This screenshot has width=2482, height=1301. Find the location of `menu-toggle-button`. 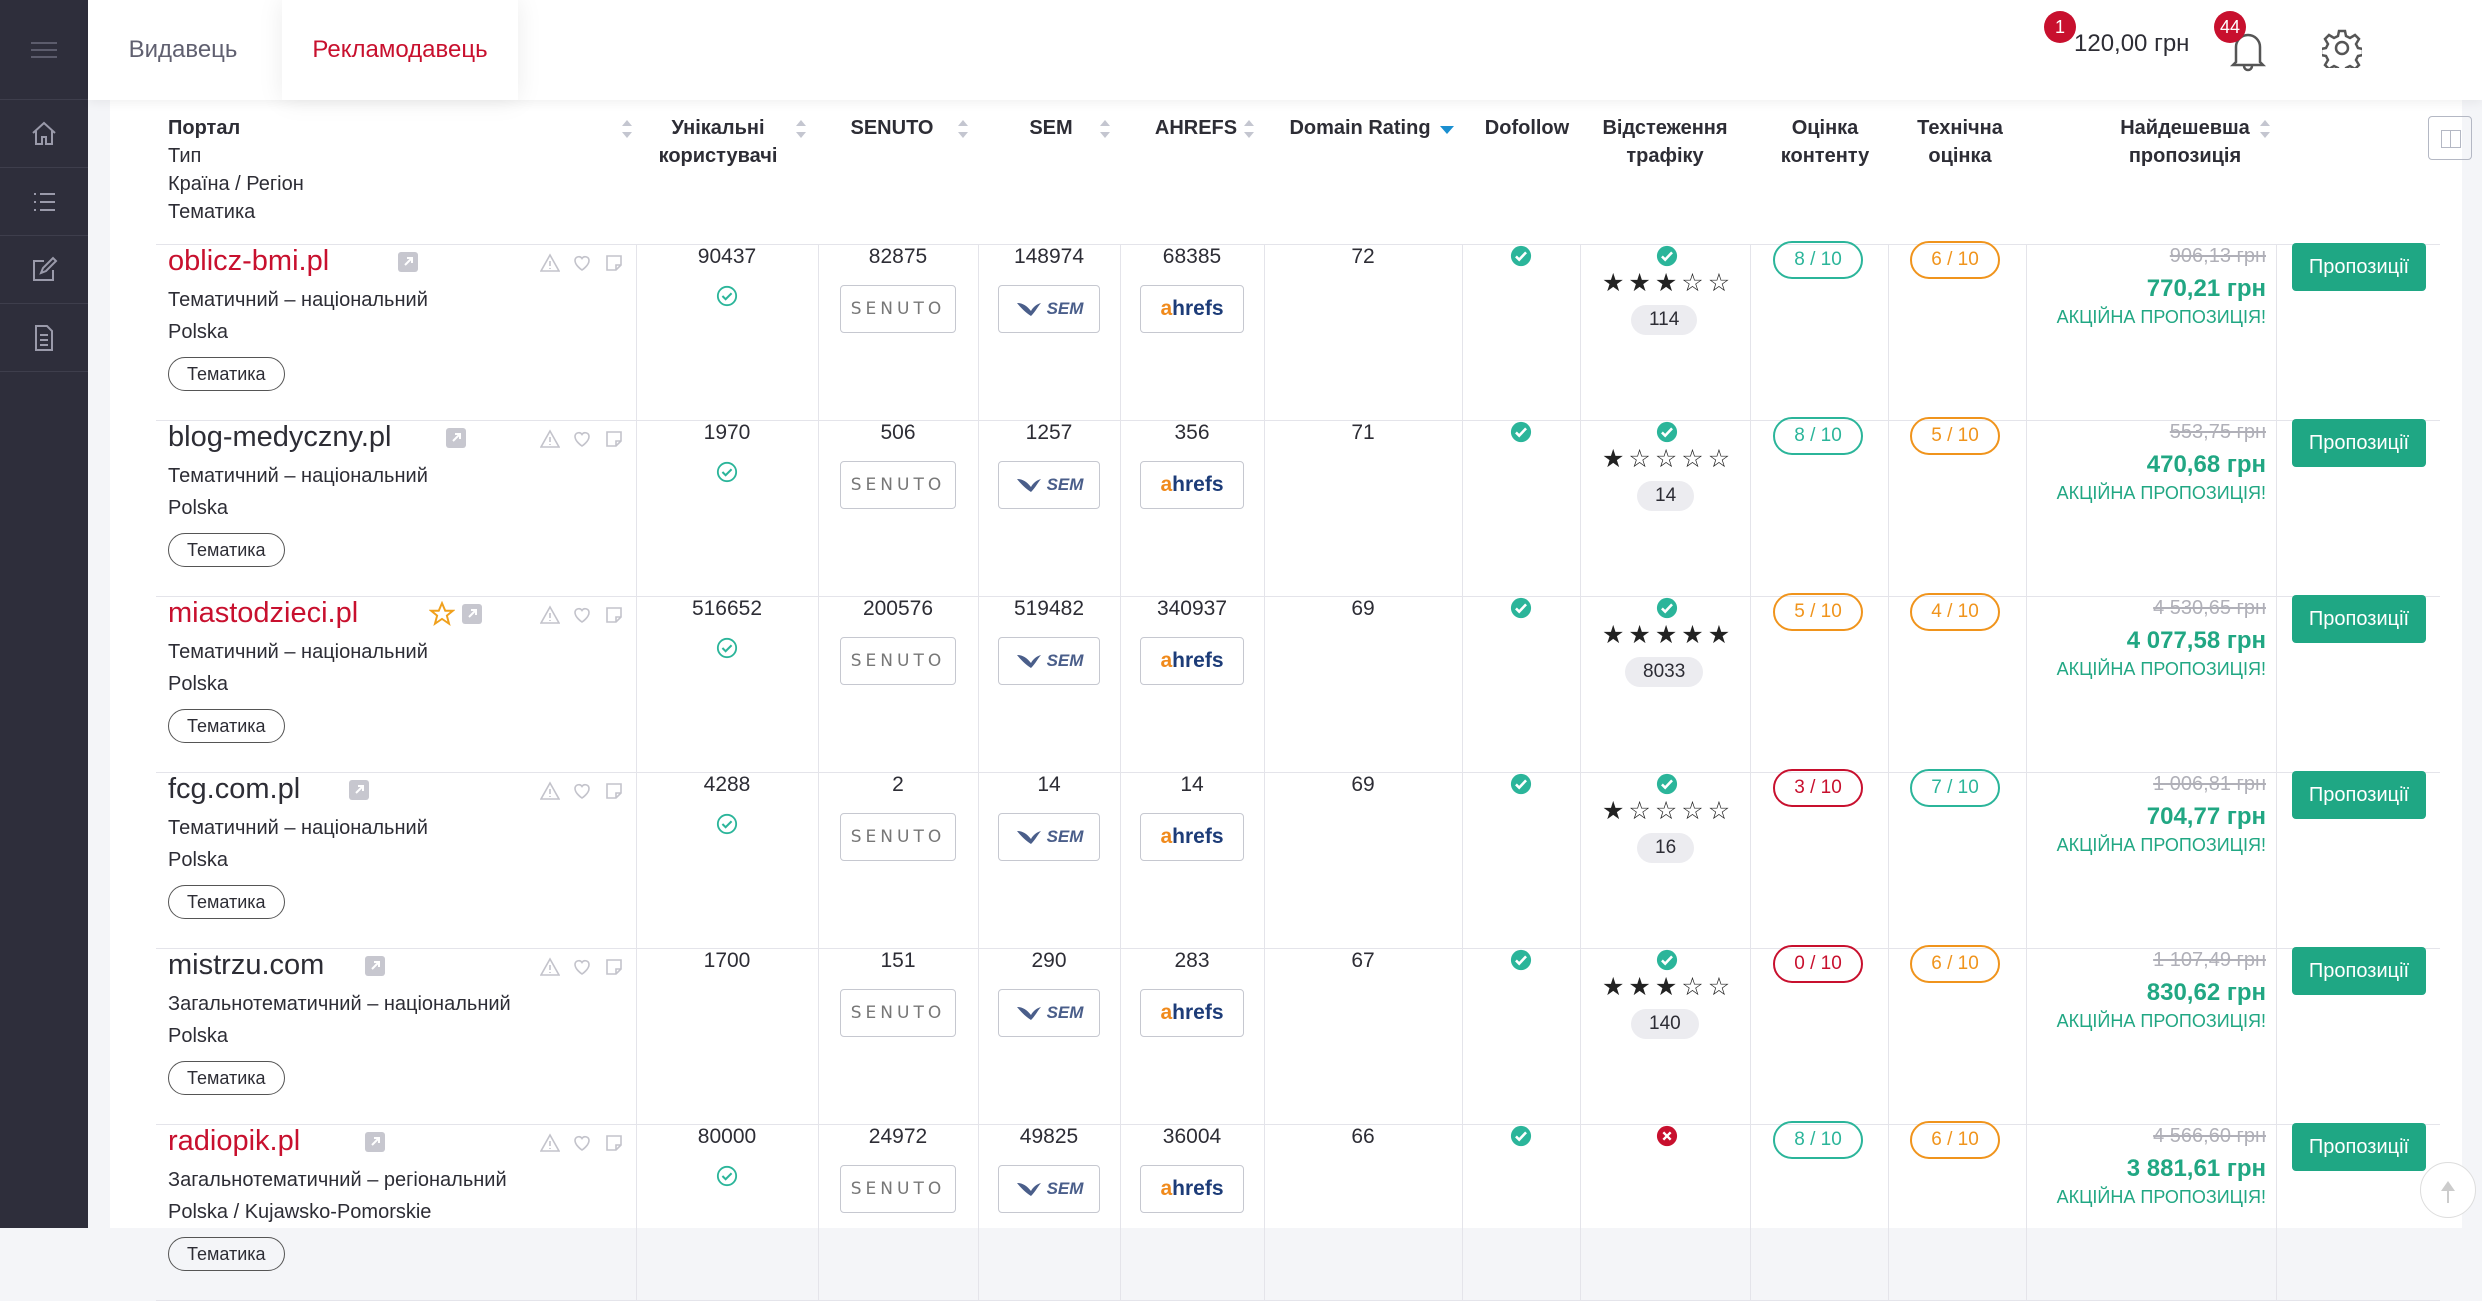

menu-toggle-button is located at coordinates (44, 50).